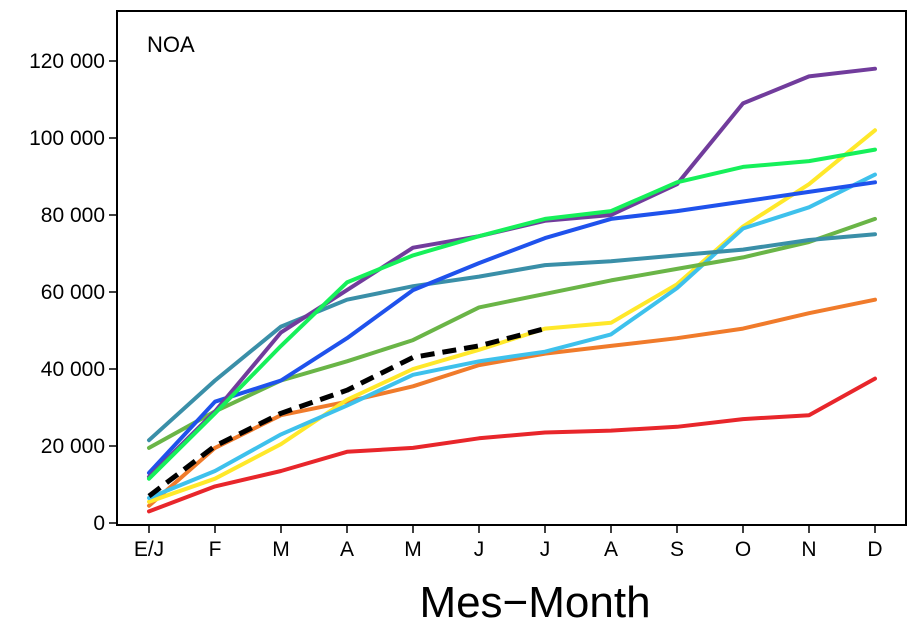 The image size is (909, 620). What do you see at coordinates (149, 549) in the screenshot?
I see `x-tick-label: E/J` at bounding box center [149, 549].